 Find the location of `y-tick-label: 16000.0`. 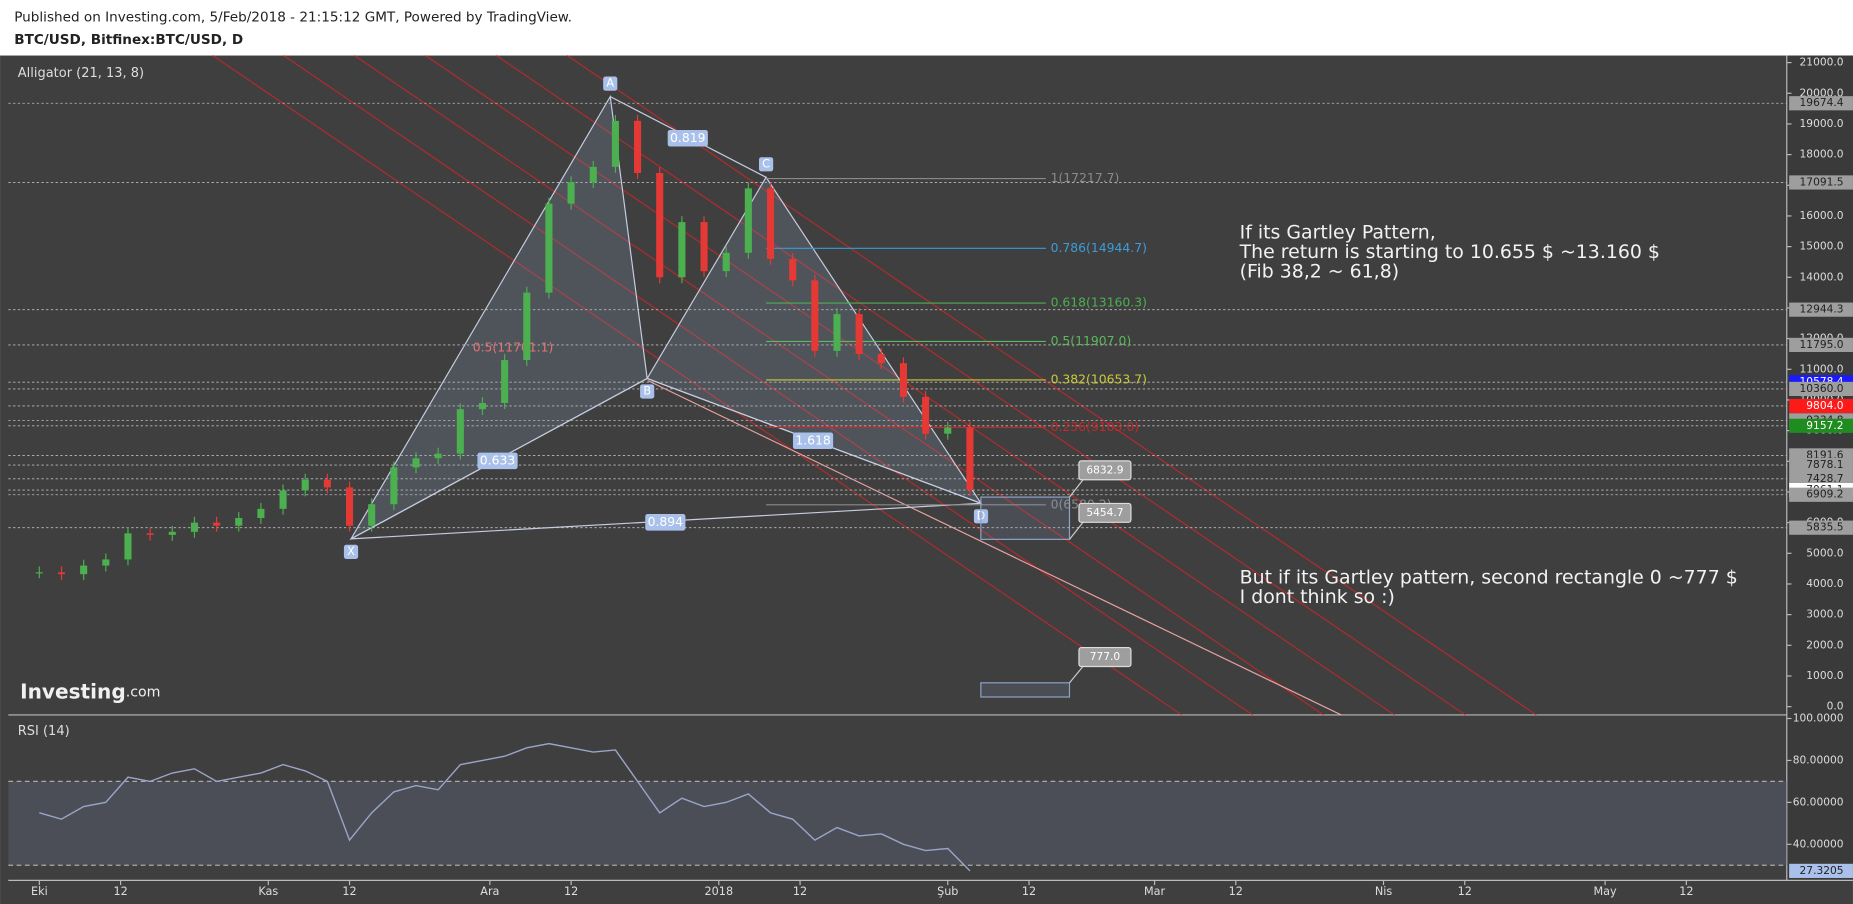

y-tick-label: 16000.0 is located at coordinates (1822, 215).